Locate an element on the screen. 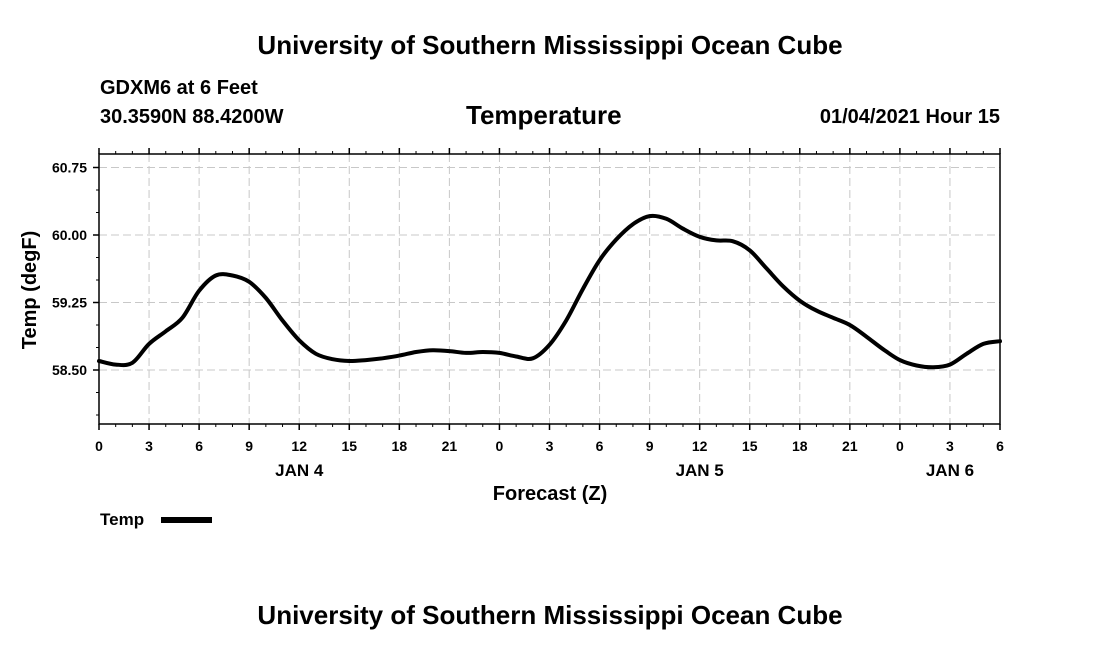  datetime-label: 01/04/2021 Hour 15 is located at coordinates (909, 117).